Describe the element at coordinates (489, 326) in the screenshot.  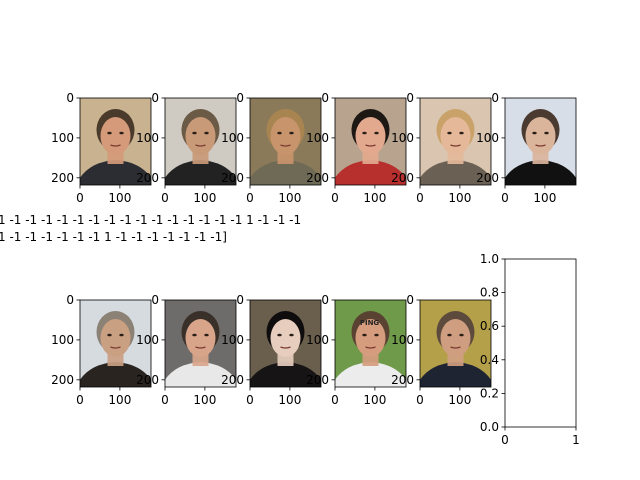
I see `y-tick-label: 0.6` at that location.